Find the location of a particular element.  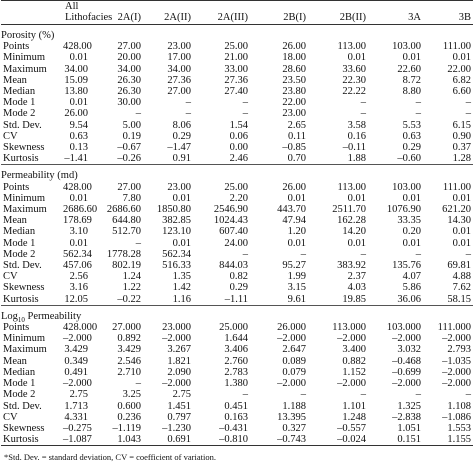

cell-value: 111.00 is located at coordinates (456, 187).